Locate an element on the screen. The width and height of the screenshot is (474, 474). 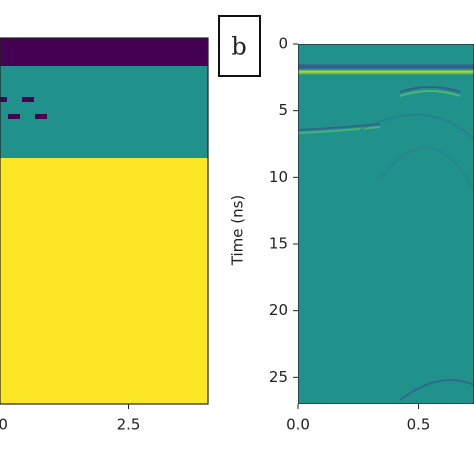
y-tick-label: 5 is located at coordinates (283, 110).